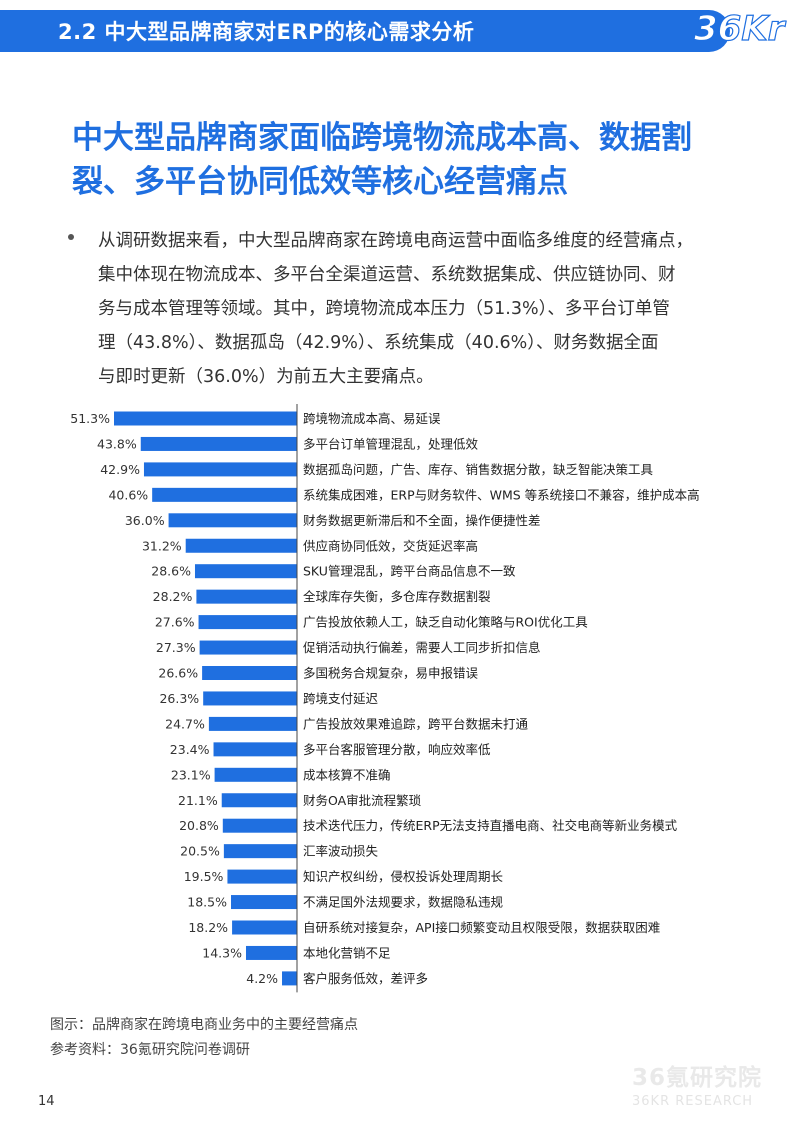 The width and height of the screenshot is (793, 1122). What do you see at coordinates (266, 32) in the screenshot?
I see `section-title: 2.2 中大型品牌商家对ERP的核心需求分析` at bounding box center [266, 32].